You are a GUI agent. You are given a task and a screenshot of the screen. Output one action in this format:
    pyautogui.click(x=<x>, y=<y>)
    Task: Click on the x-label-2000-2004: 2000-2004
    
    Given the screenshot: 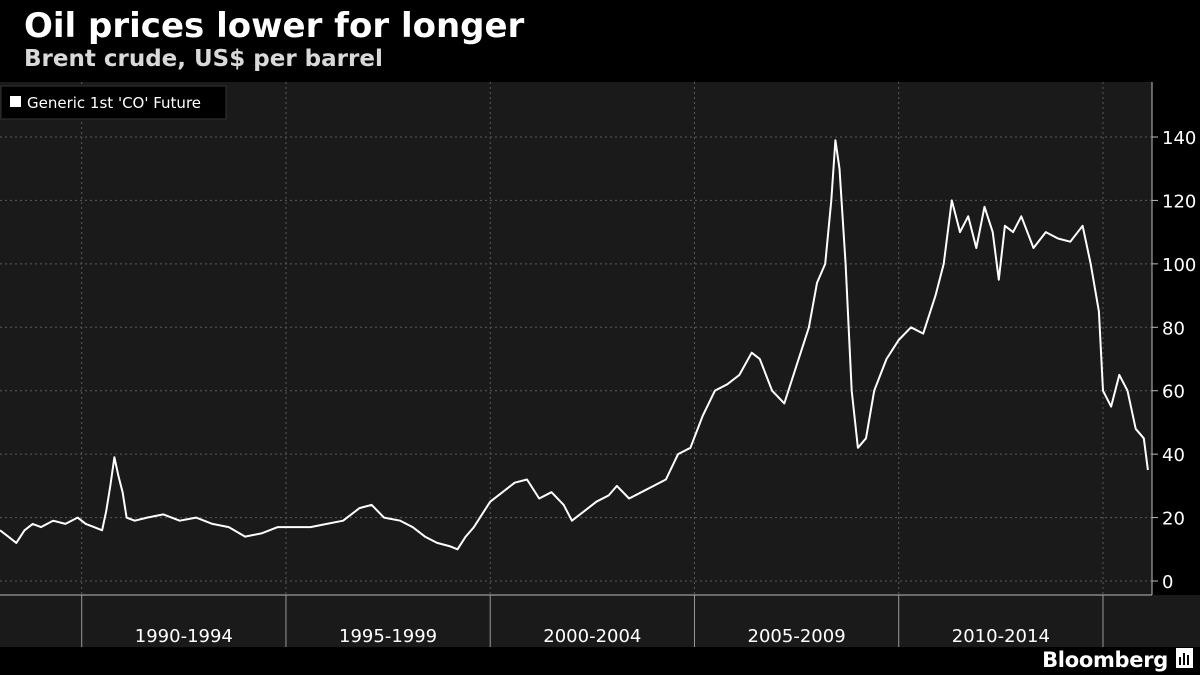 What is the action you would take?
    pyautogui.click(x=592, y=636)
    